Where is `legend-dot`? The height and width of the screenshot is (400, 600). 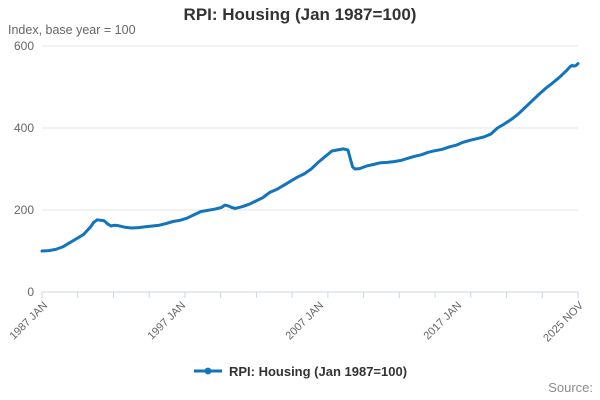
legend-dot is located at coordinates (208, 371).